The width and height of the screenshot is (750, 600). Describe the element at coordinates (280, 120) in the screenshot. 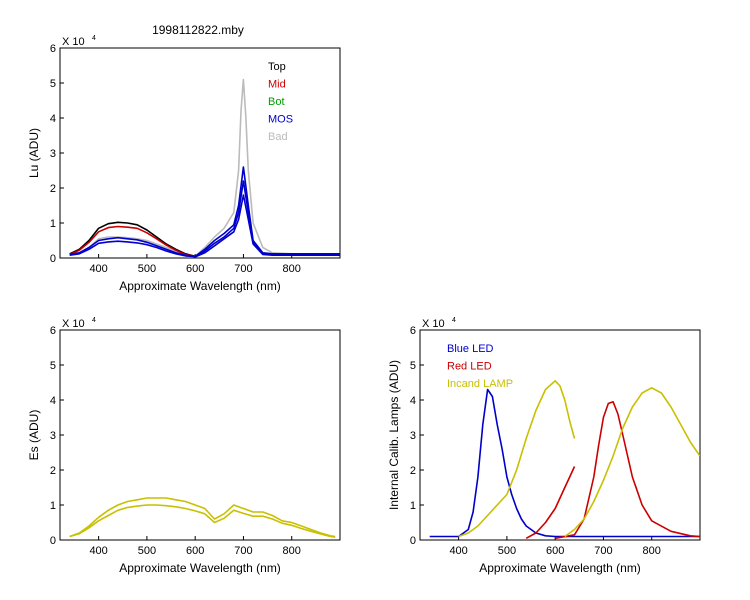

I see `legend-entry: MOS` at that location.